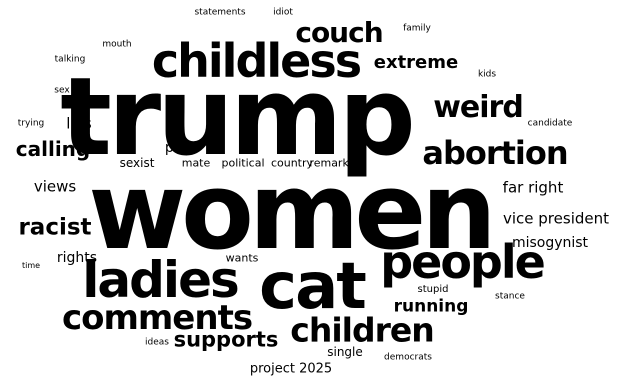 This screenshot has height=379, width=636. What do you see at coordinates (408, 357) in the screenshot?
I see `word-democrats: democrats` at bounding box center [408, 357].